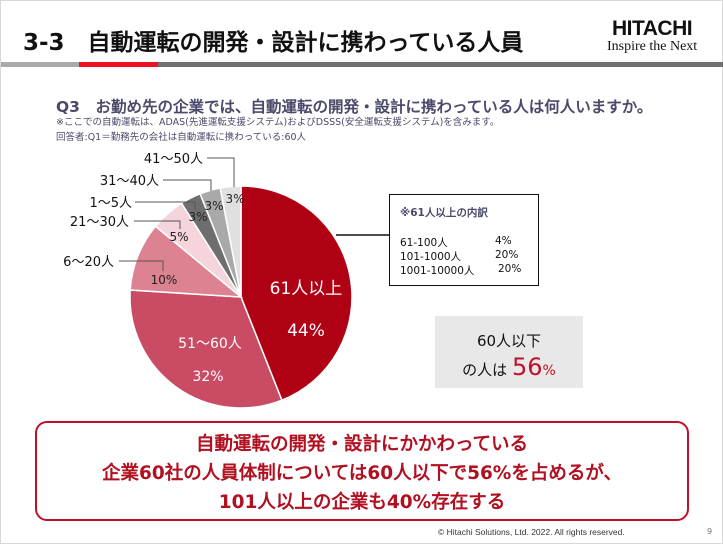  What do you see at coordinates (99, 222) in the screenshot?
I see `slice-category-label: 21～30人` at bounding box center [99, 222].